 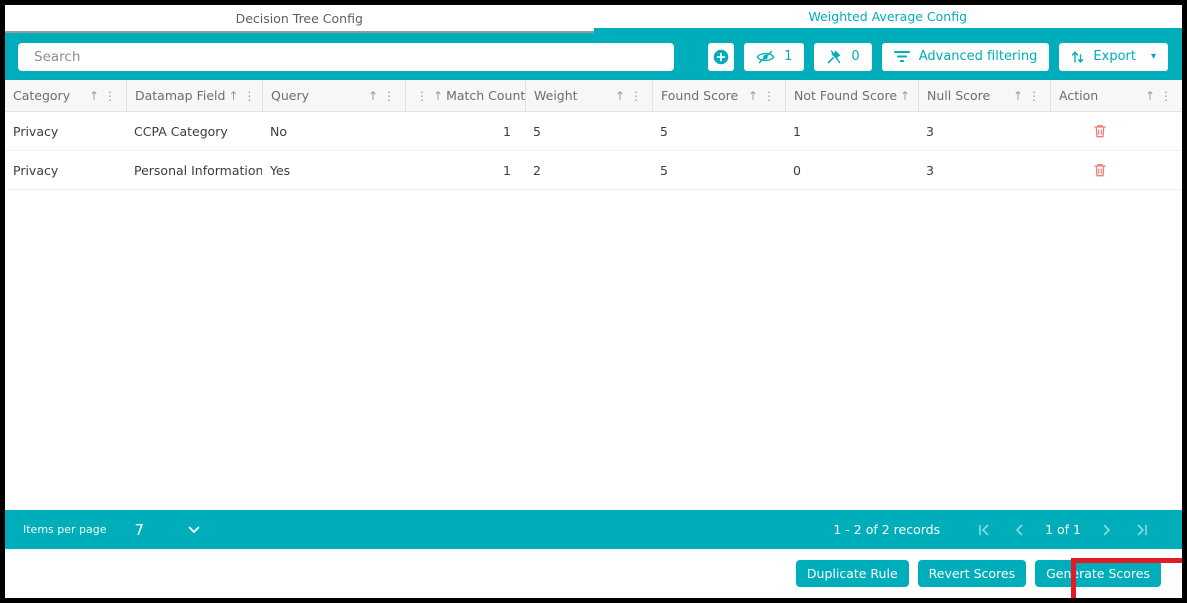 What do you see at coordinates (959, 95) in the screenshot?
I see `column-label: Null Score` at bounding box center [959, 95].